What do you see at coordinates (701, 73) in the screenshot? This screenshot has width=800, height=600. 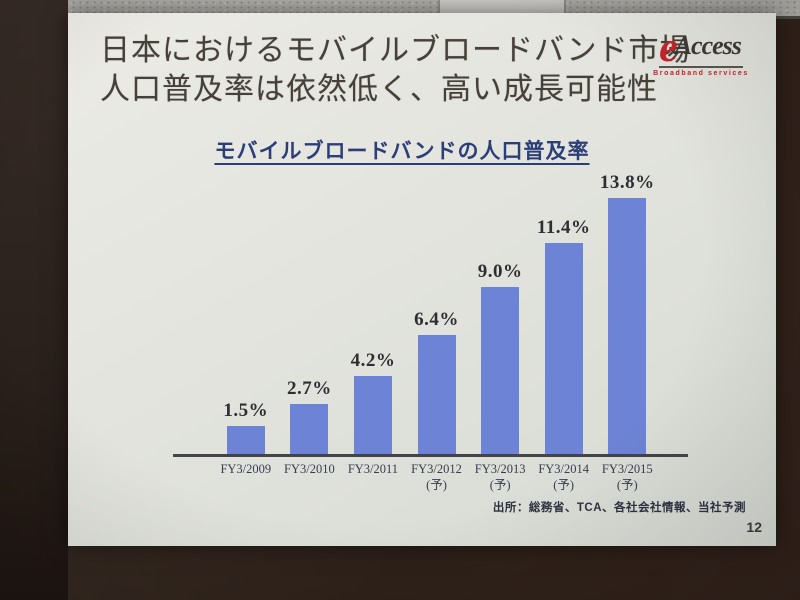 I see `eaccess-logo-tagline: Broadband services` at bounding box center [701, 73].